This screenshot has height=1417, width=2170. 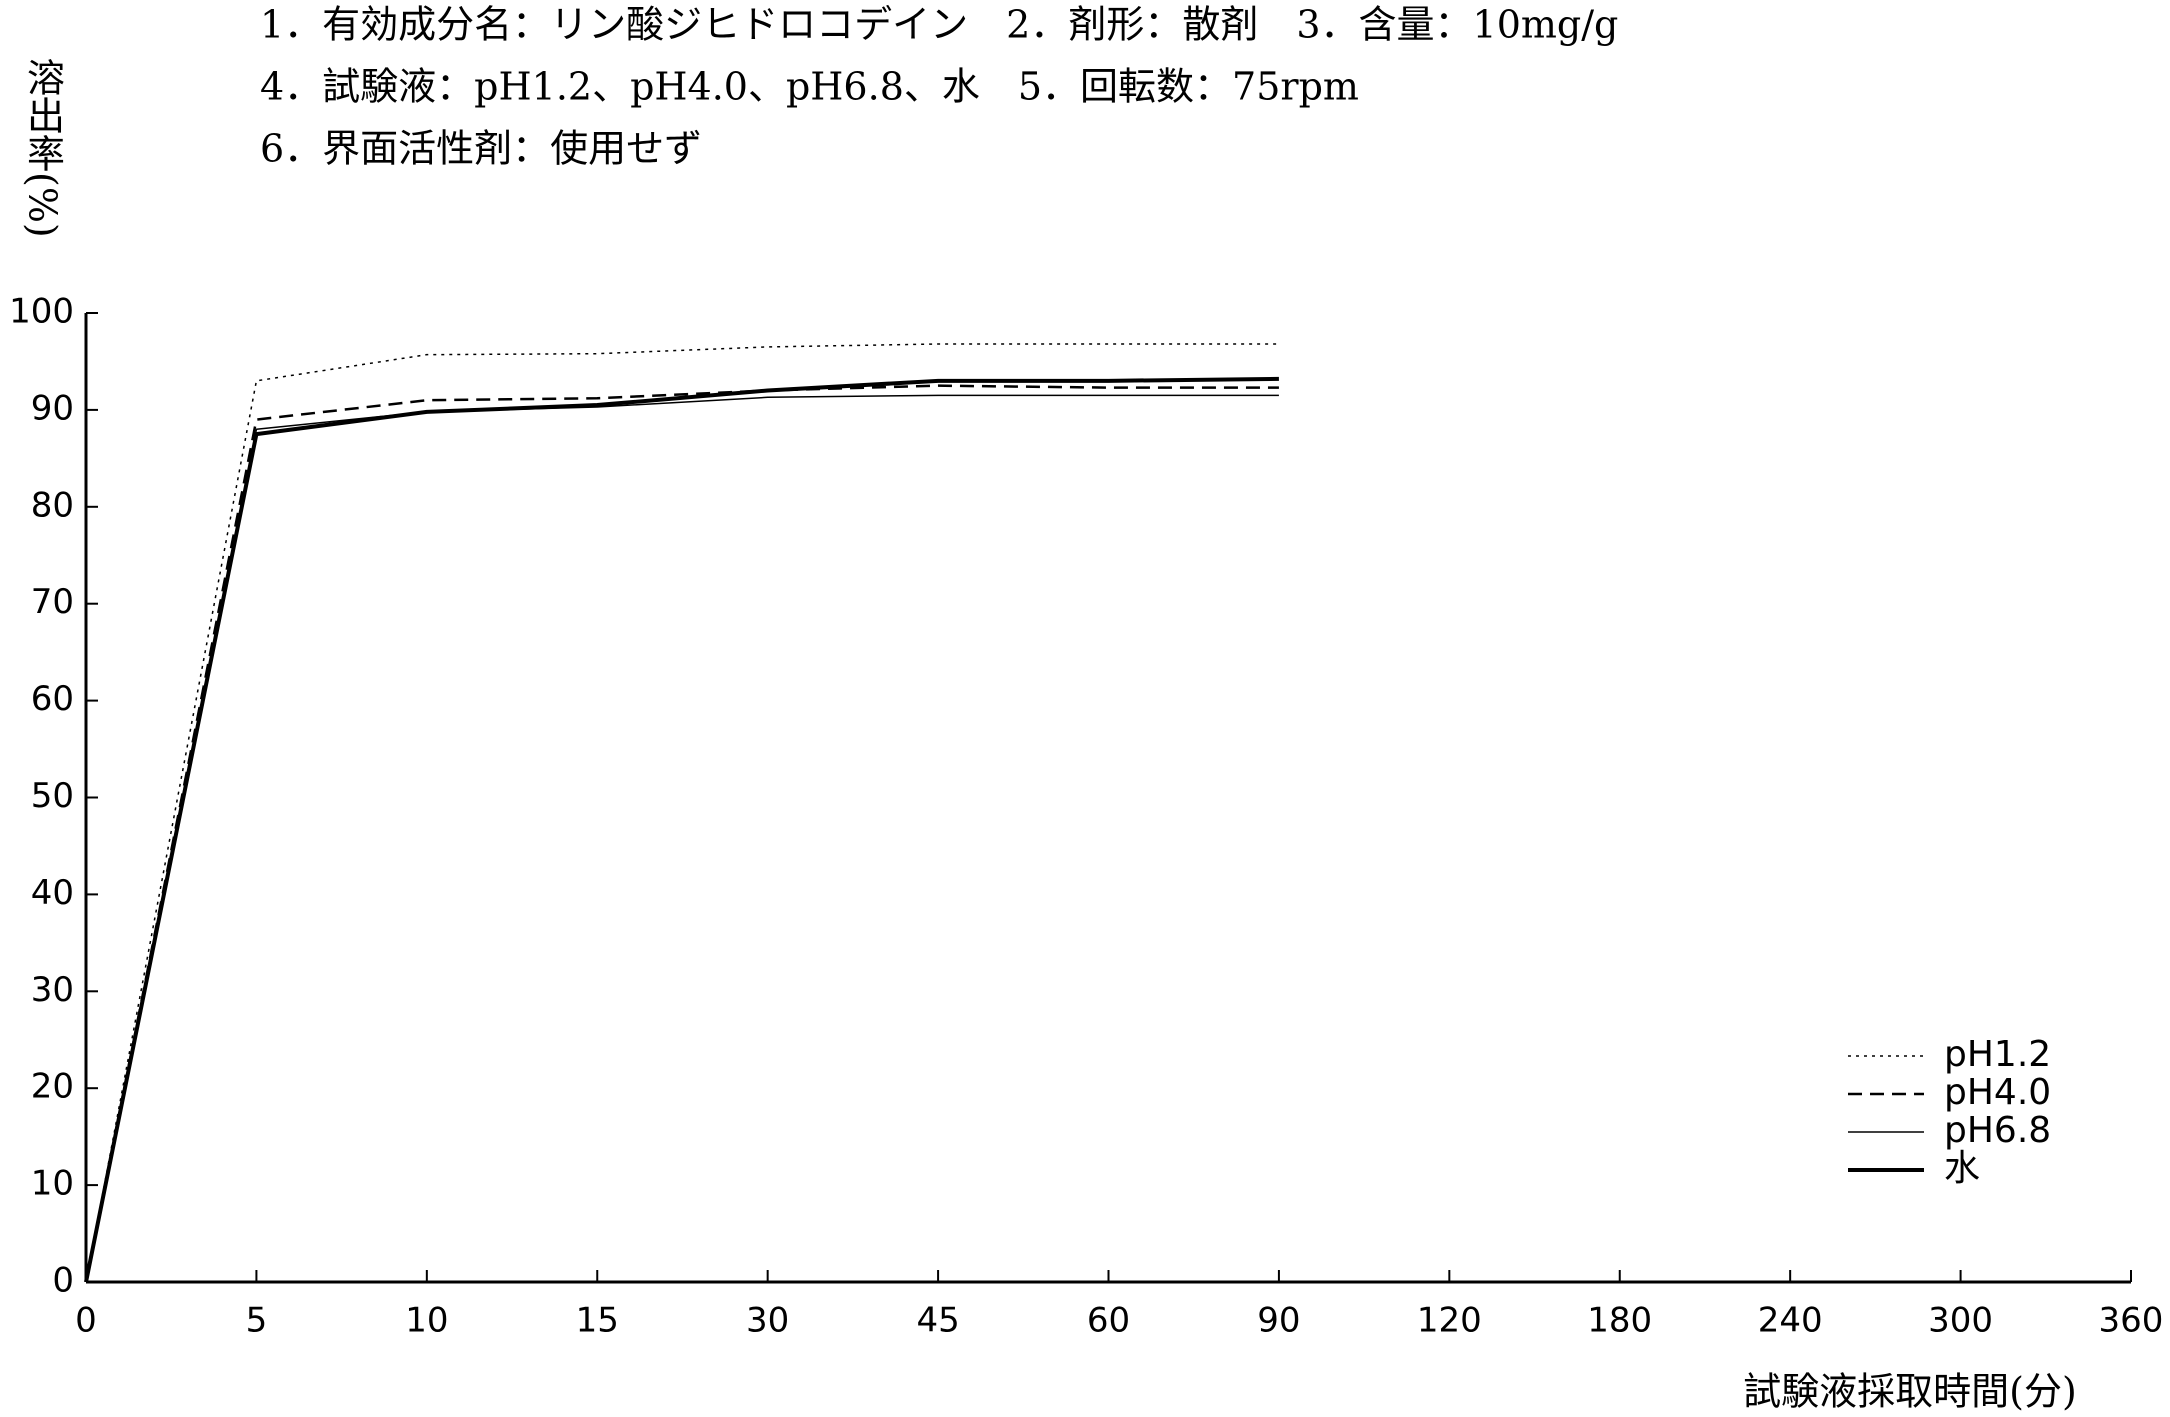 What do you see at coordinates (52, 796) in the screenshot?
I see `y-tick-label: 50` at bounding box center [52, 796].